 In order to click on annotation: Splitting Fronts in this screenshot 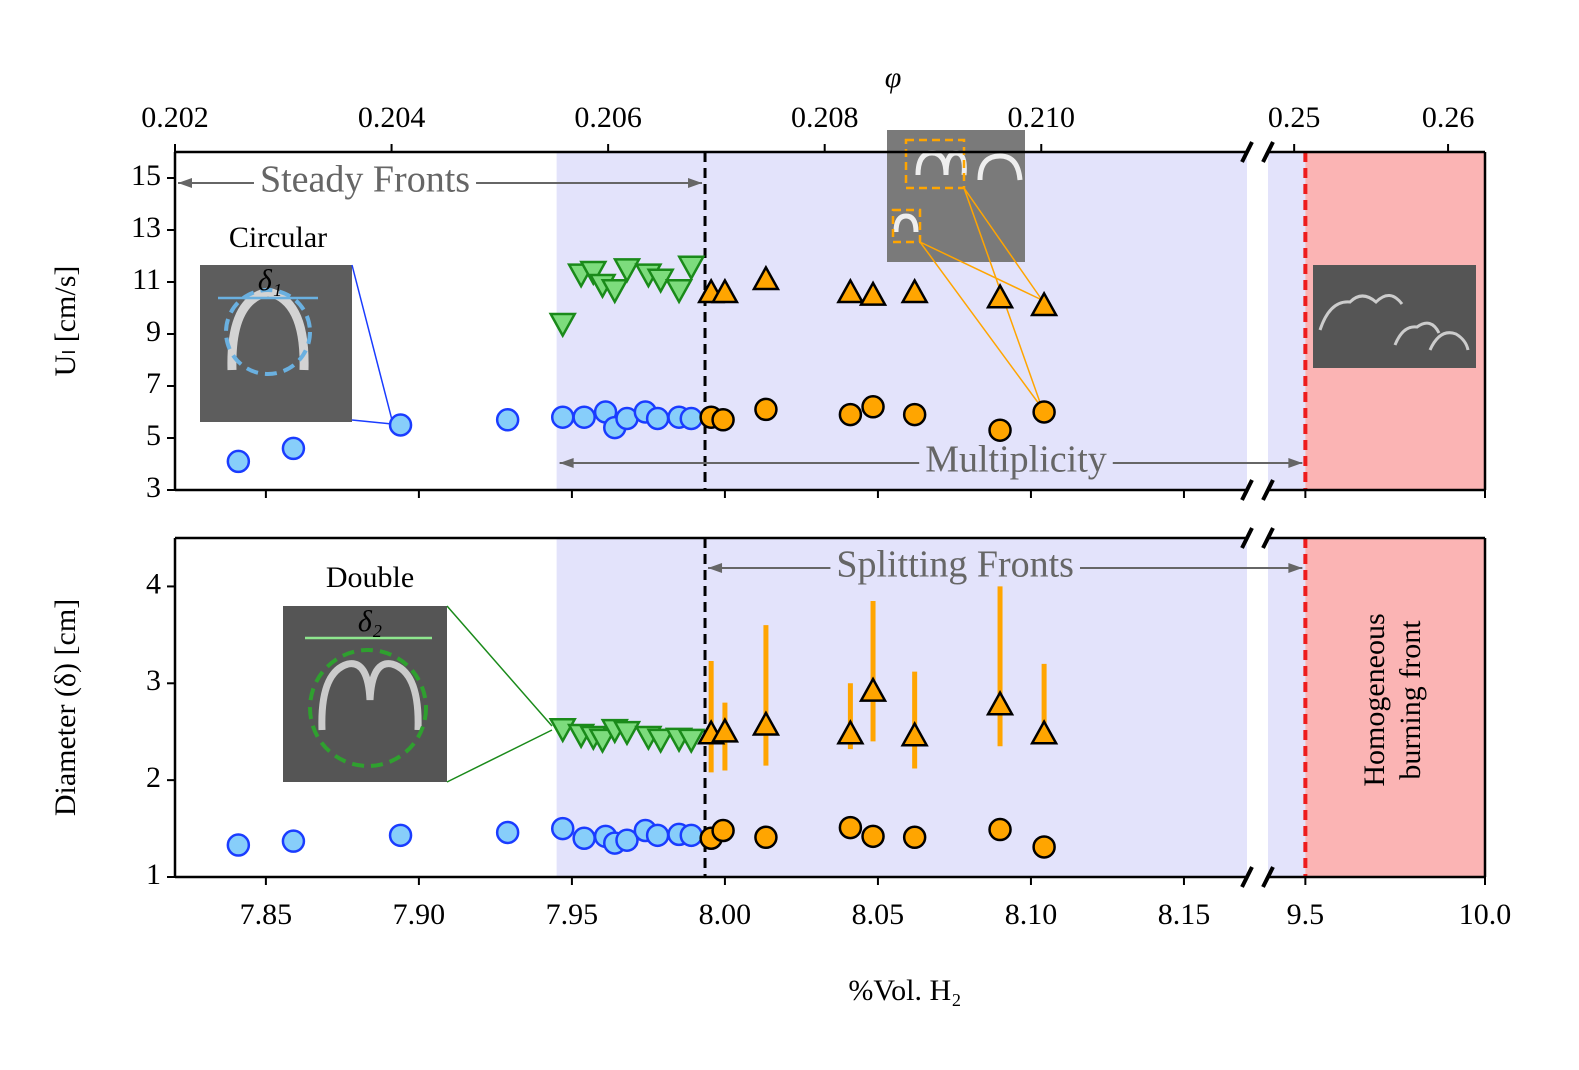, I will do `click(955, 565)`.